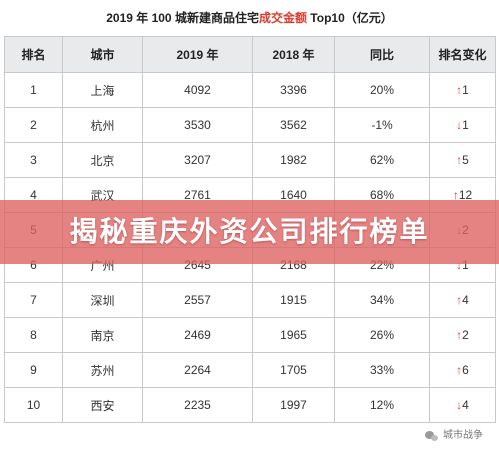  What do you see at coordinates (197, 335) in the screenshot?
I see `cell-2019: 2469` at bounding box center [197, 335].